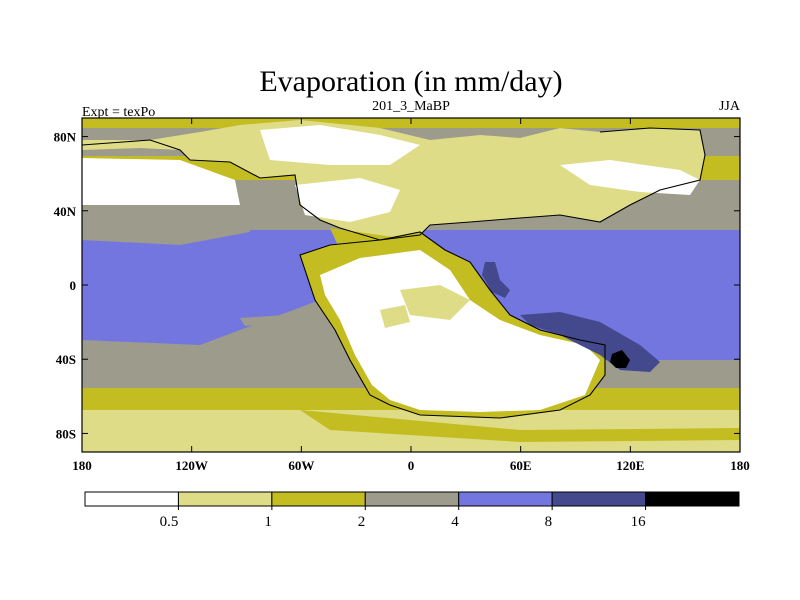 The height and width of the screenshot is (600, 800). I want to click on north-continent-coastline, so click(394, 184).